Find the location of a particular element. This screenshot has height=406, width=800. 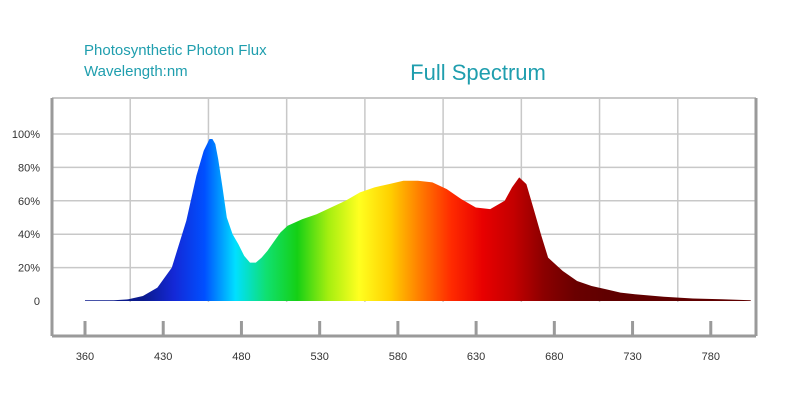

x-axis: 360 430 480 530 580 630 680 730 780 is located at coordinates (398, 342).